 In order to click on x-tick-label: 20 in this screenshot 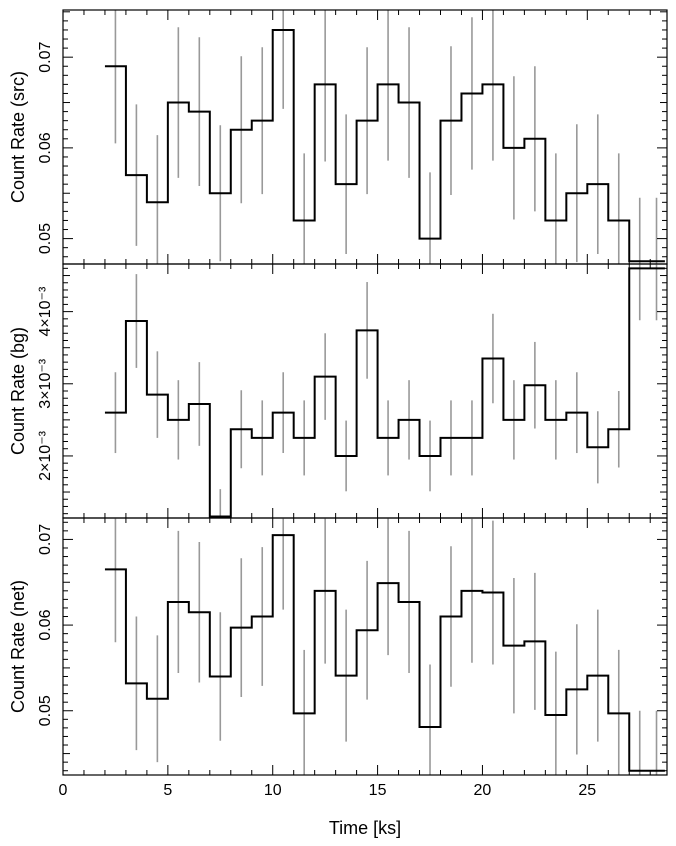, I will do `click(483, 790)`.